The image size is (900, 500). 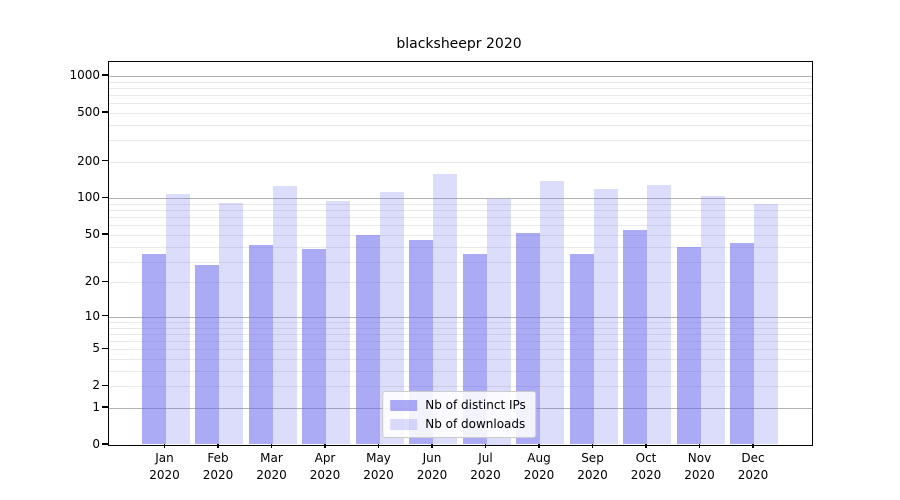 I want to click on bar-downloads-Oct, so click(x=659, y=314).